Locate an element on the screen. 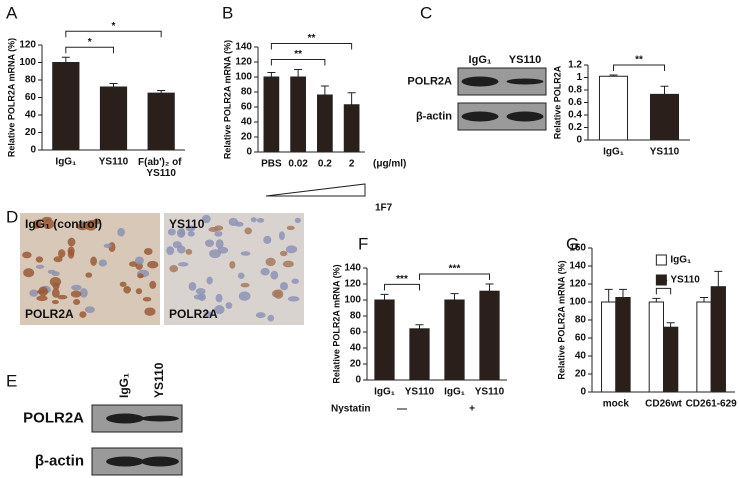 The height and width of the screenshot is (478, 739). panel-letter: E is located at coordinates (11, 380).